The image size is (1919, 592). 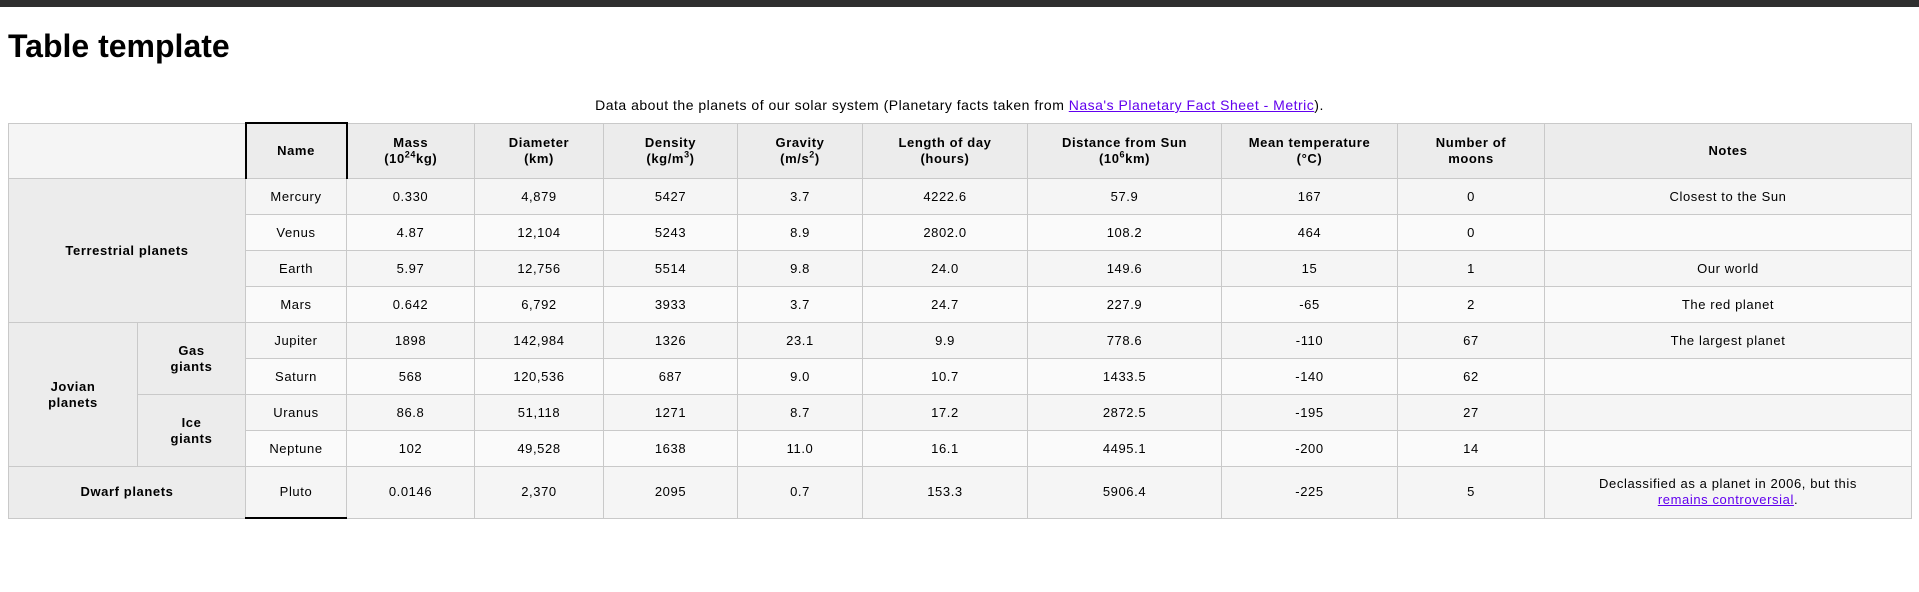 What do you see at coordinates (800, 448) in the screenshot?
I see `cell-gravity: 11.0` at bounding box center [800, 448].